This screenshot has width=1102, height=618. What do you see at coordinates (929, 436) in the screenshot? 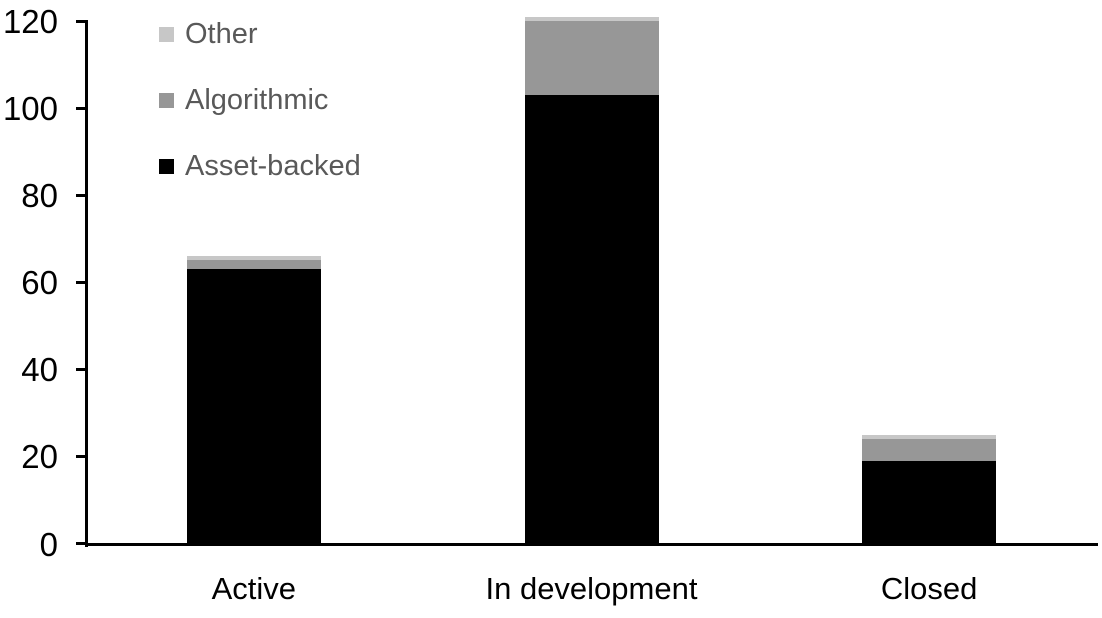
I see `bar-segment-other-closed` at bounding box center [929, 436].